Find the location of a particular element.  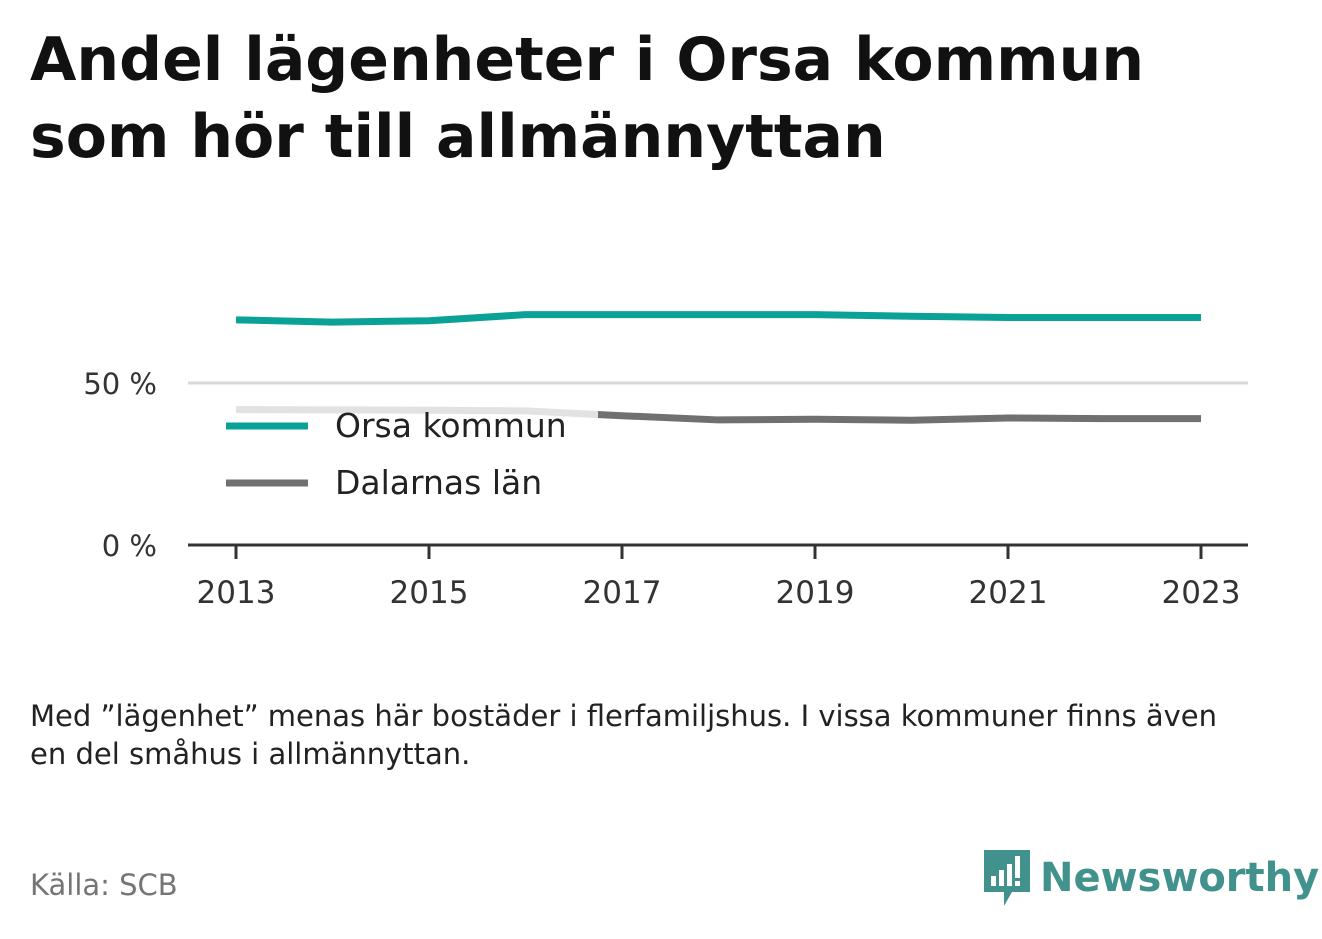

x-tick-label: 2017 is located at coordinates (622, 593).